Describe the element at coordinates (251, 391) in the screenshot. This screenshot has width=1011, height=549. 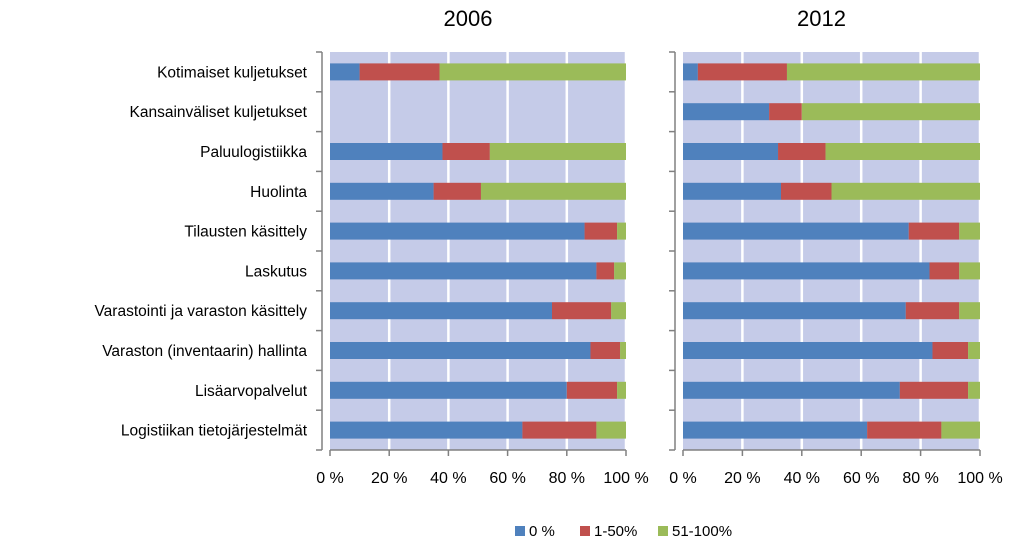
I see `category-label: Lisäarvopalvelut` at that location.